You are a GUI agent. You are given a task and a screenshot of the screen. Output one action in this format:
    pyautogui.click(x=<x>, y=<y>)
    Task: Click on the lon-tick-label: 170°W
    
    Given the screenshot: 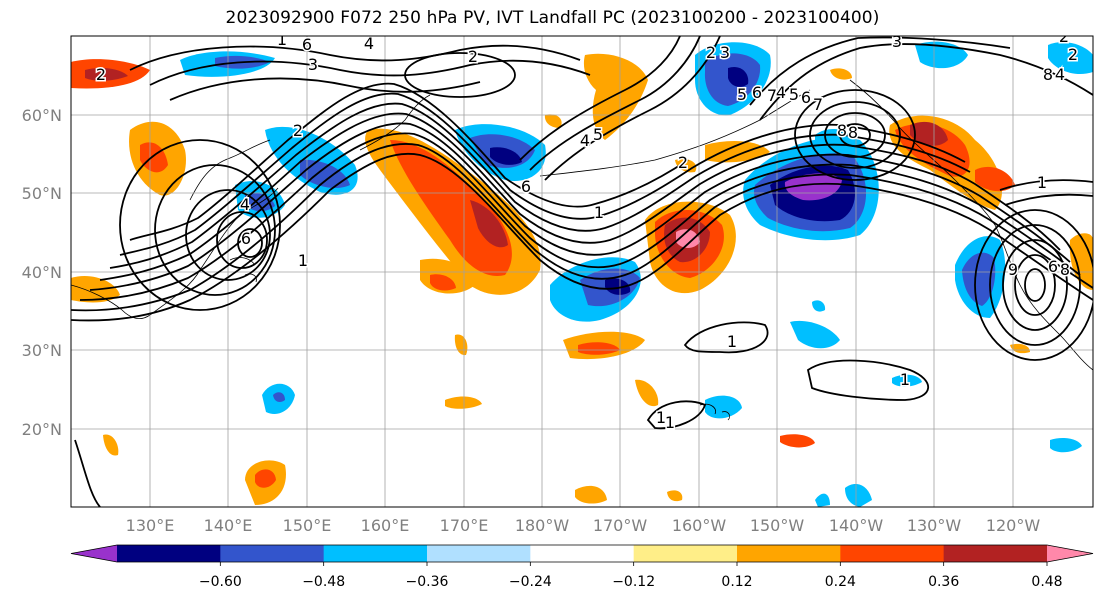 What is the action you would take?
    pyautogui.click(x=620, y=525)
    